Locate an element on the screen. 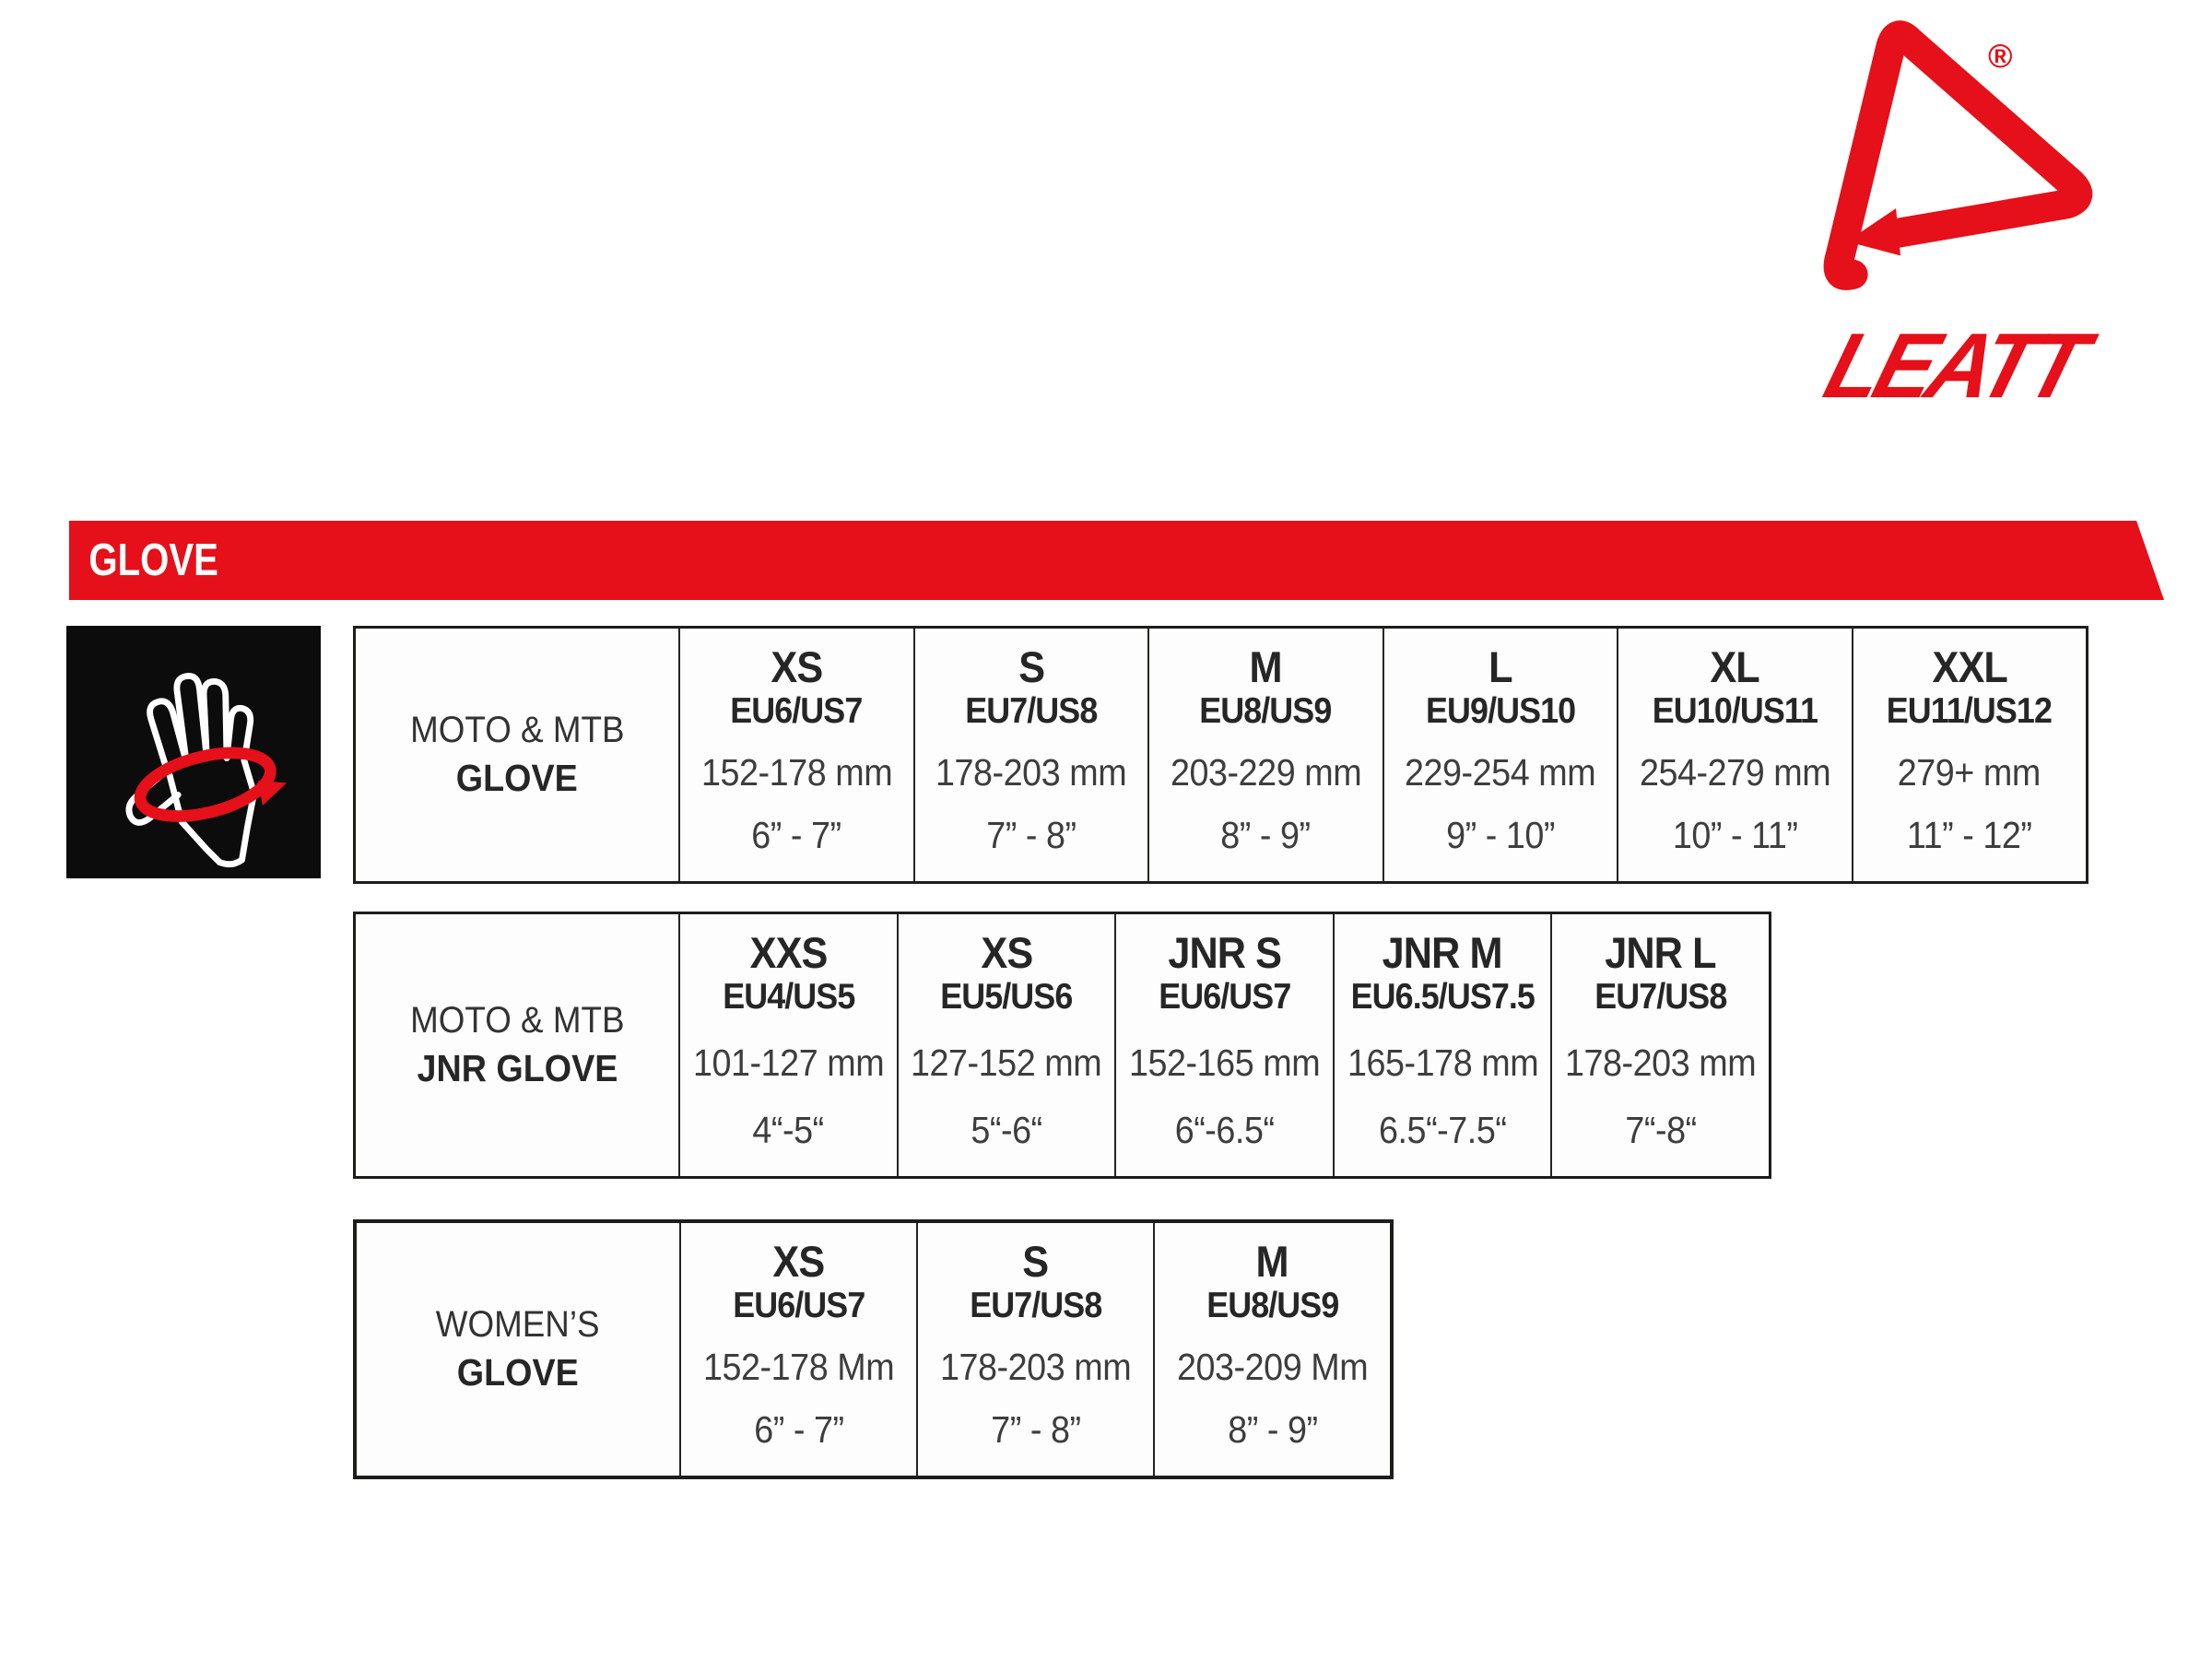  size-cell-xs: XS EU6/US7 152-178 Mm 6” - 7” is located at coordinates (797, 1349).